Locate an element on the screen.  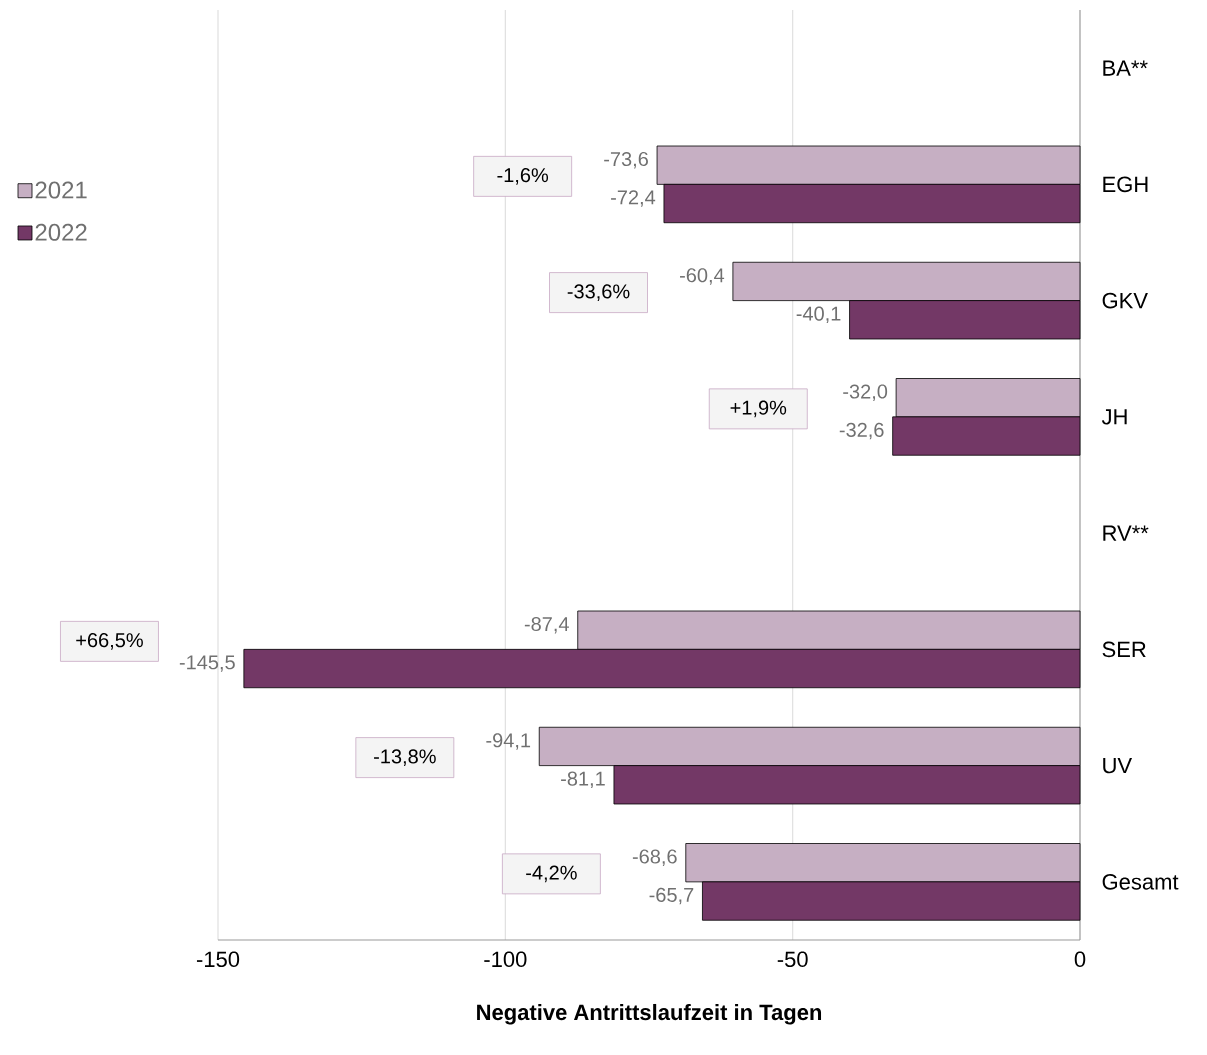
data-label: -87,4 is located at coordinates (546, 625).